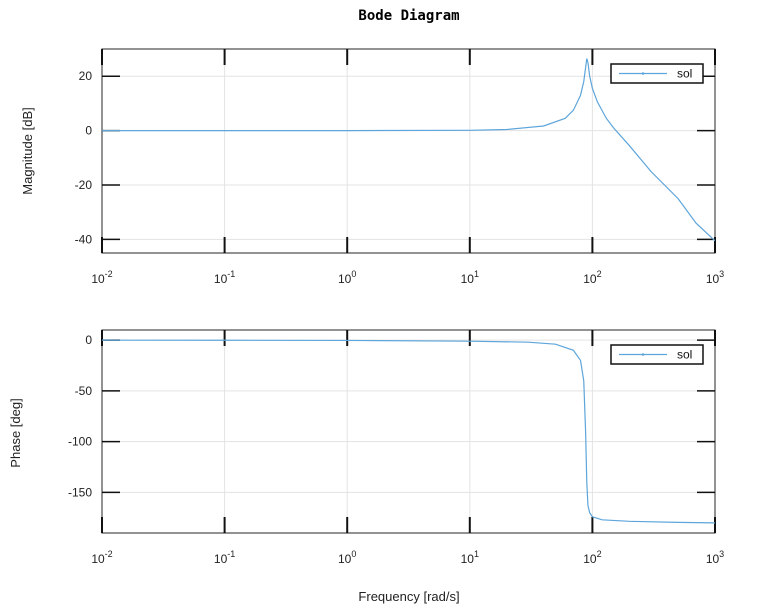 The width and height of the screenshot is (776, 610). What do you see at coordinates (84, 239) in the screenshot?
I see `y-tick-label: -40` at bounding box center [84, 239].